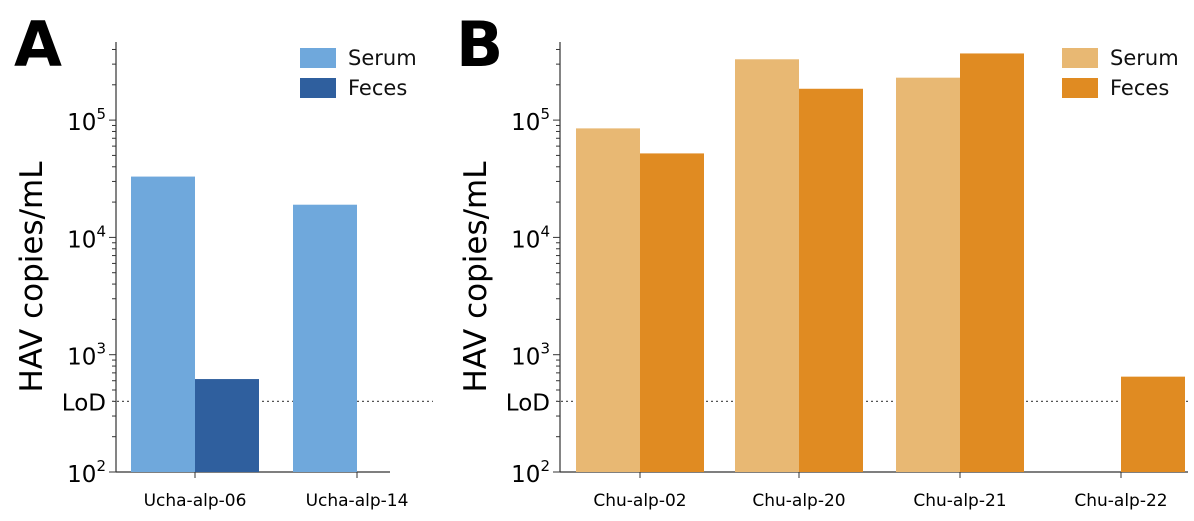 The image size is (1194, 521). I want to click on x-tick-label: Chu-alp-22, so click(1120, 501).